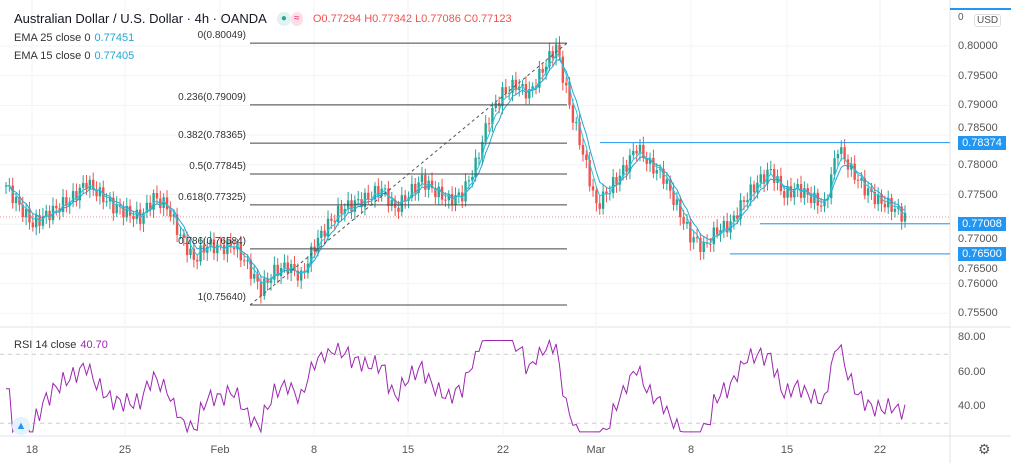  What do you see at coordinates (982, 223) in the screenshot?
I see `horizontal-level-label: 0.77008` at bounding box center [982, 223].